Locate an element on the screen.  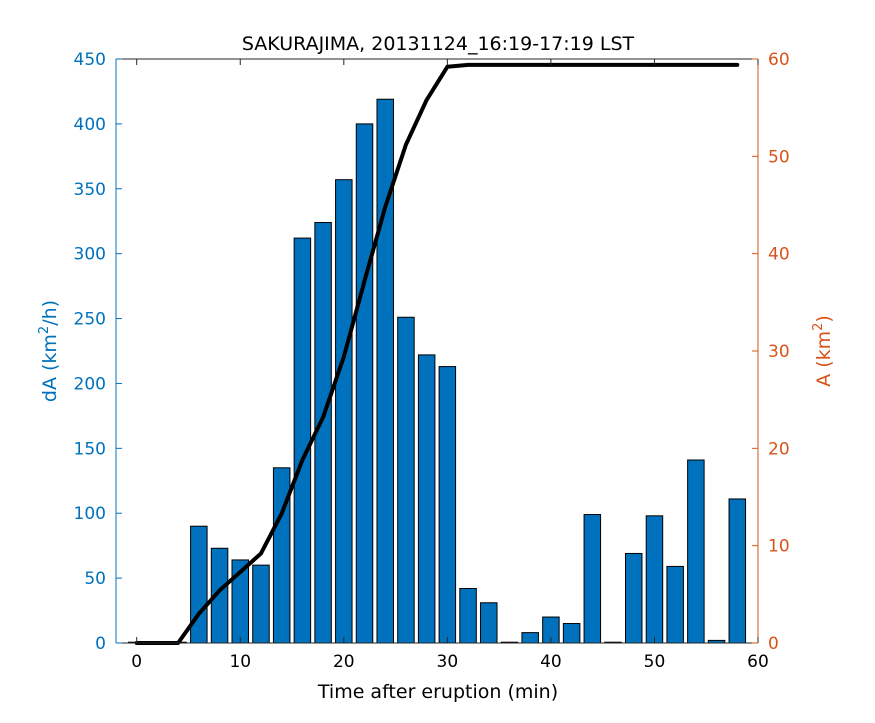
x-tick-label: 10 is located at coordinates (240, 662).